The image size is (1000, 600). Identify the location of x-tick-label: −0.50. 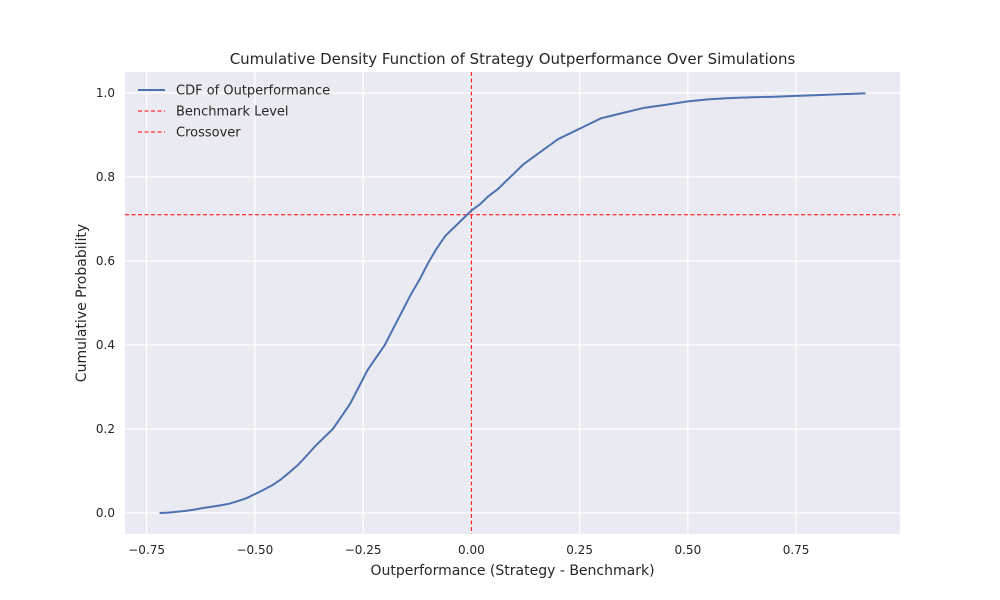
(254, 550).